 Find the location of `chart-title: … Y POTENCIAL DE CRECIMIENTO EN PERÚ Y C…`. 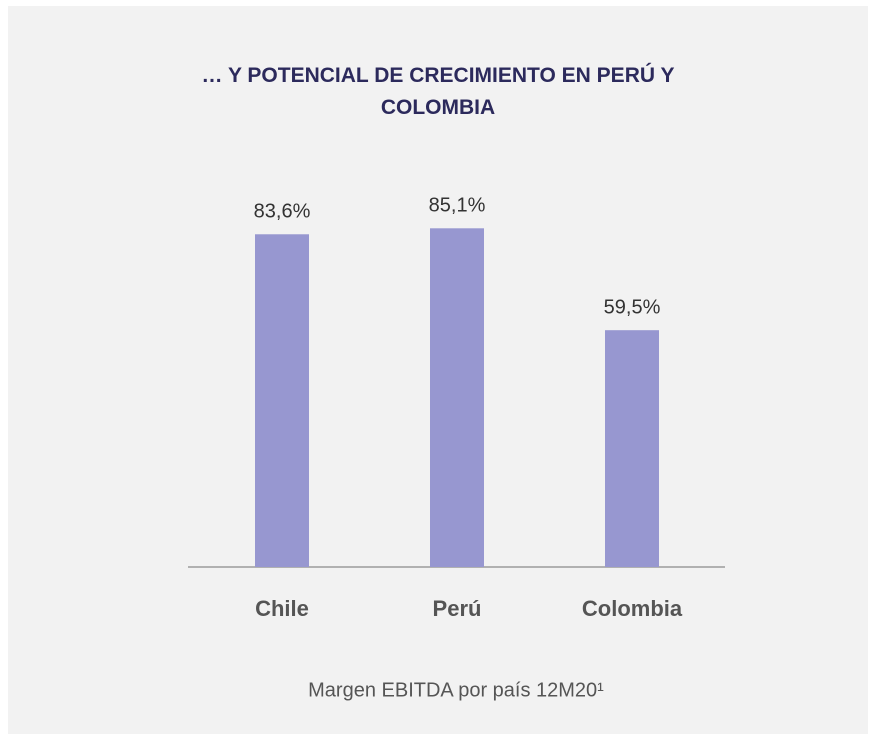

chart-title: … Y POTENCIAL DE CRECIMIENTO EN PERÚ Y C… is located at coordinates (438, 91).